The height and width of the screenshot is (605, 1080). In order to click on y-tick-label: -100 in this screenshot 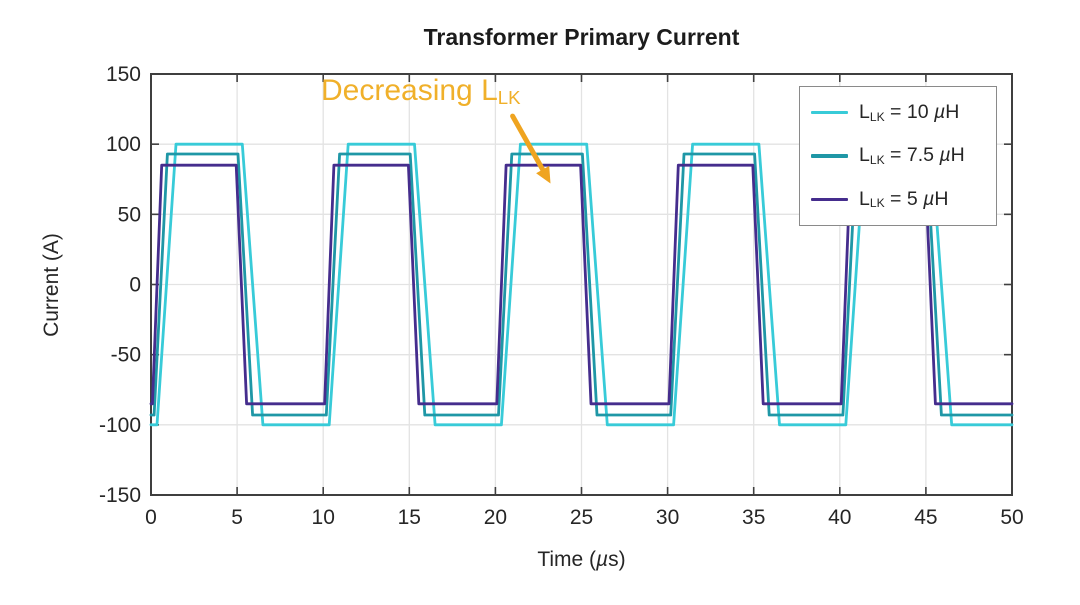, I will do `click(120, 425)`.